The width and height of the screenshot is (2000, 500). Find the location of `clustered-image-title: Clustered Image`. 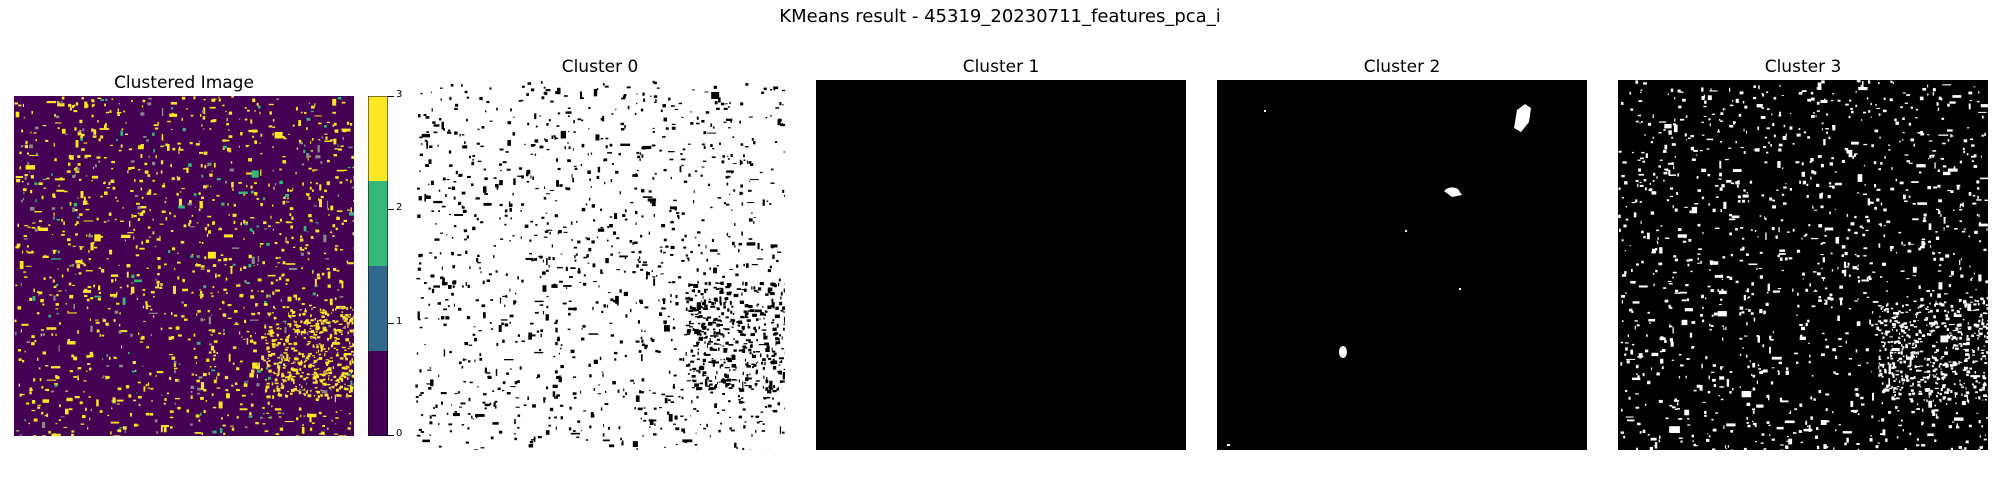

clustered-image-title: Clustered Image is located at coordinates (184, 83).